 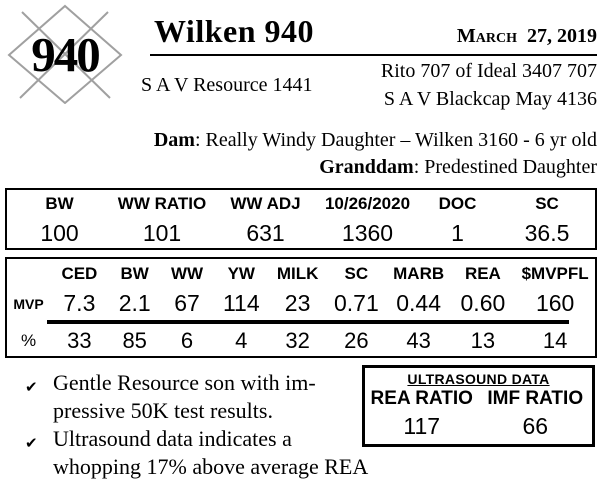 What do you see at coordinates (184, 382) in the screenshot?
I see `note-line: Gentle Resource son with im-` at bounding box center [184, 382].